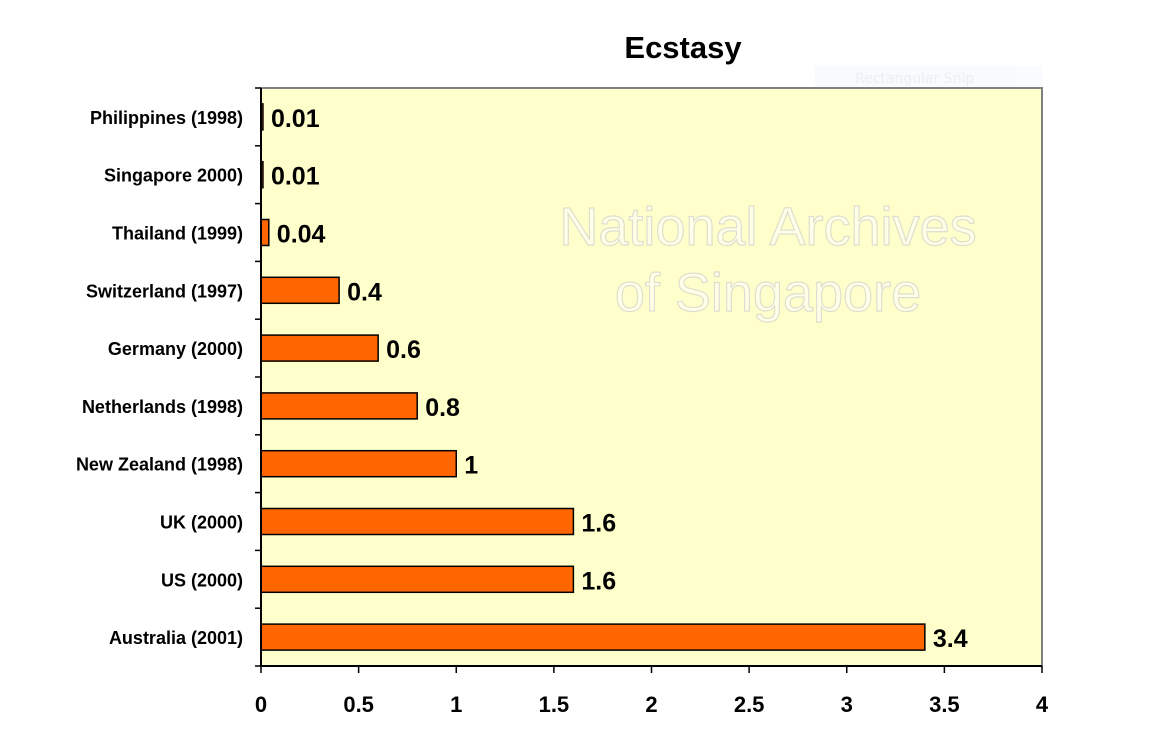 The image size is (1155, 738). I want to click on x-tick-label: 0, so click(261, 704).